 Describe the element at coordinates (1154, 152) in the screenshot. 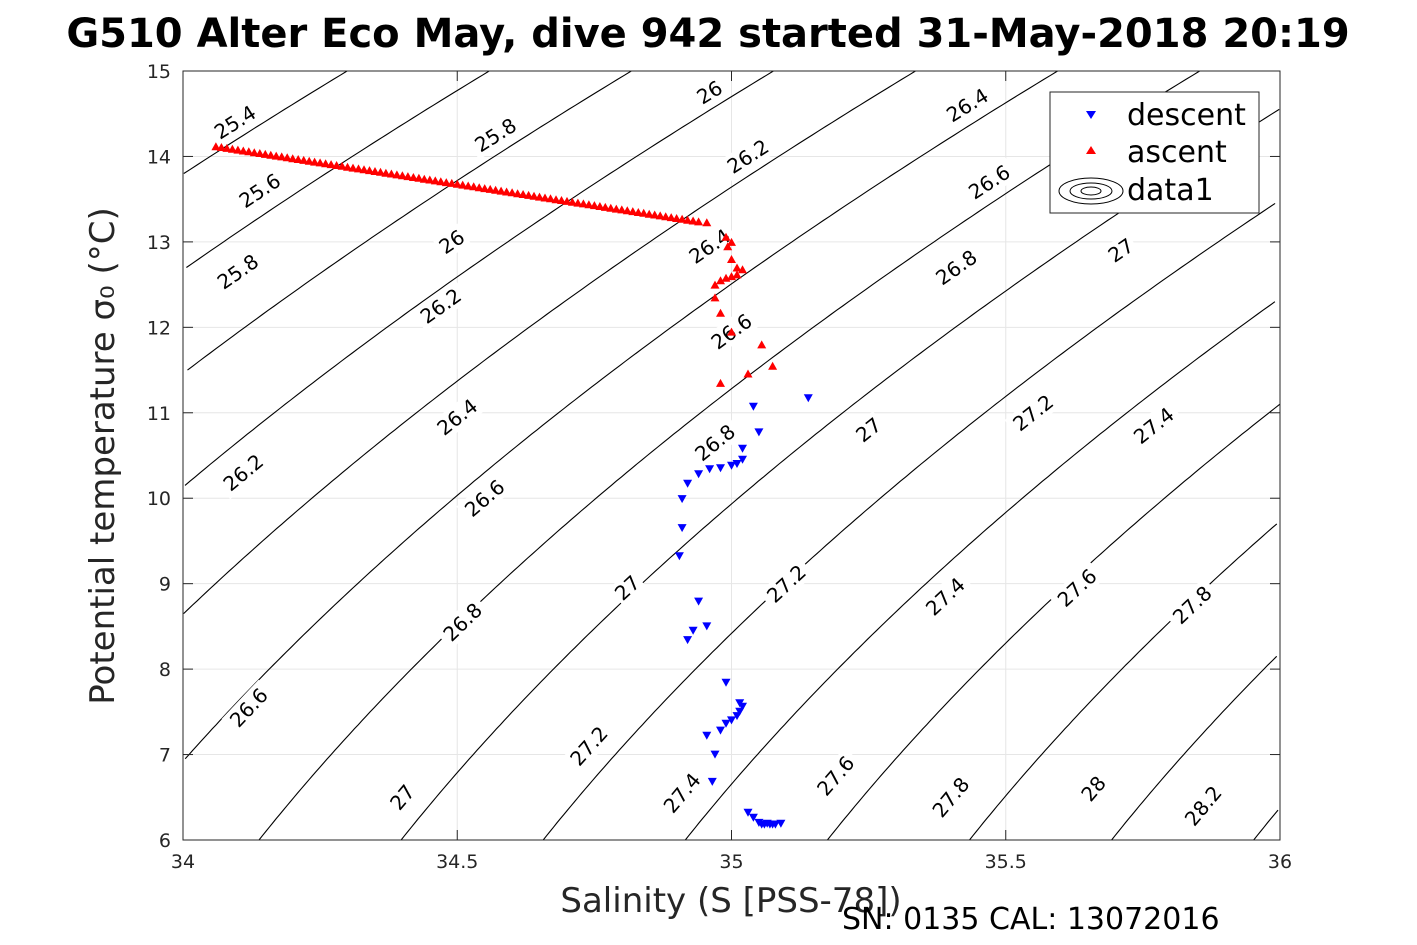

I see `legend: descent ascent data1` at that location.